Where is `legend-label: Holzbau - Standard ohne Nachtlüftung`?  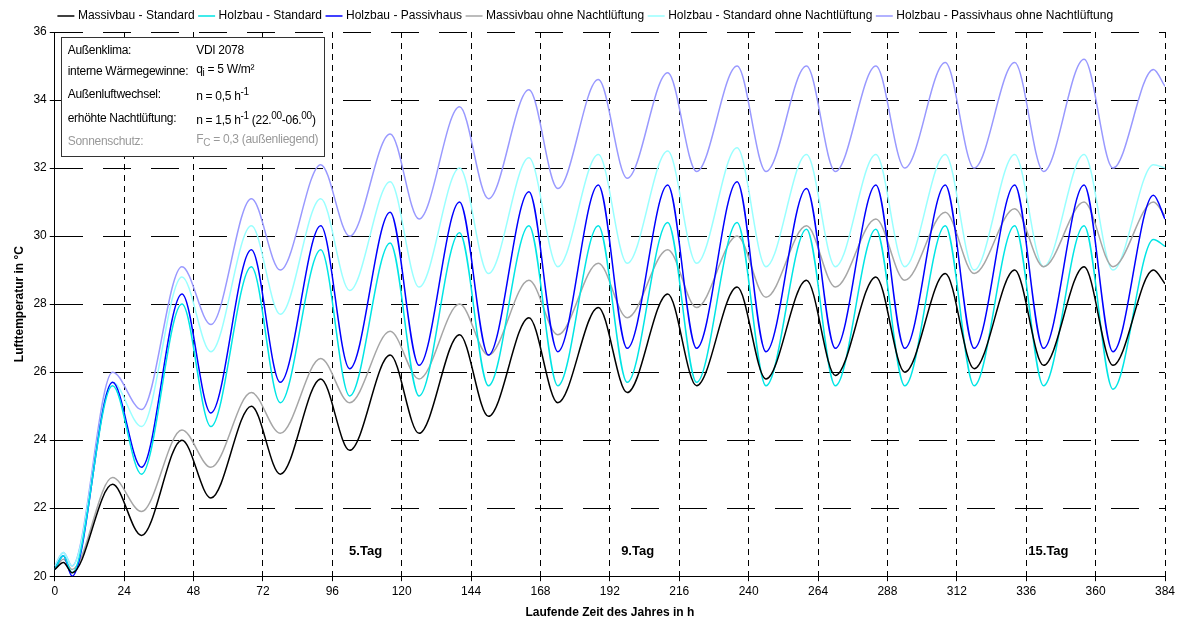 legend-label: Holzbau - Standard ohne Nachtlüftung is located at coordinates (770, 15).